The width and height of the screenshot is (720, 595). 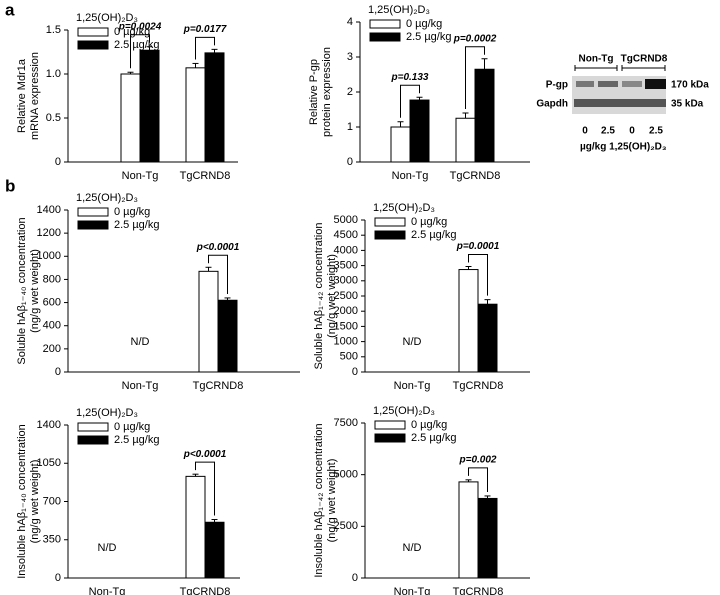 What do you see at coordinates (49, 463) in the screenshot?
I see `y-tick-label: 1050` at bounding box center [49, 463].